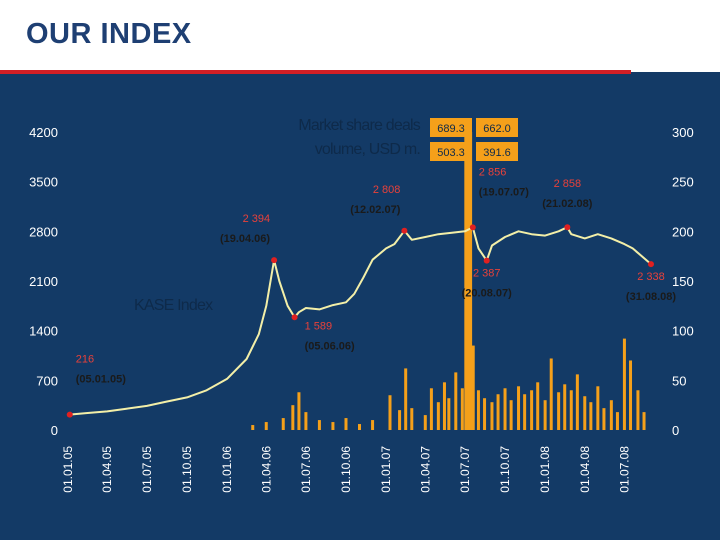 The image size is (720, 540). I want to click on x-tick-label: 01.10.06, so click(346, 469).